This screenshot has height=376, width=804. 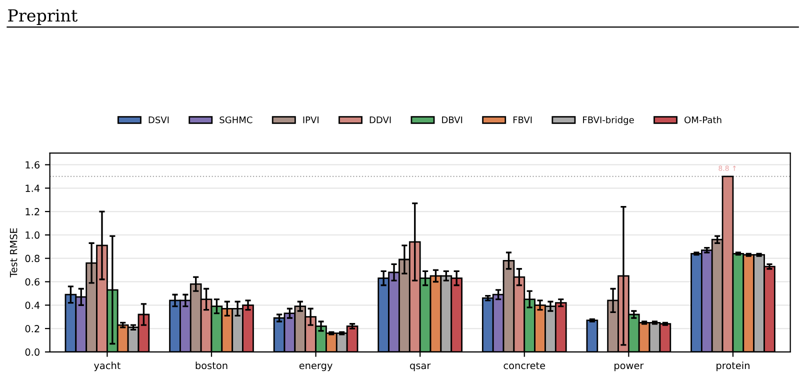 I want to click on legend-label: OM-Path, so click(x=703, y=120).